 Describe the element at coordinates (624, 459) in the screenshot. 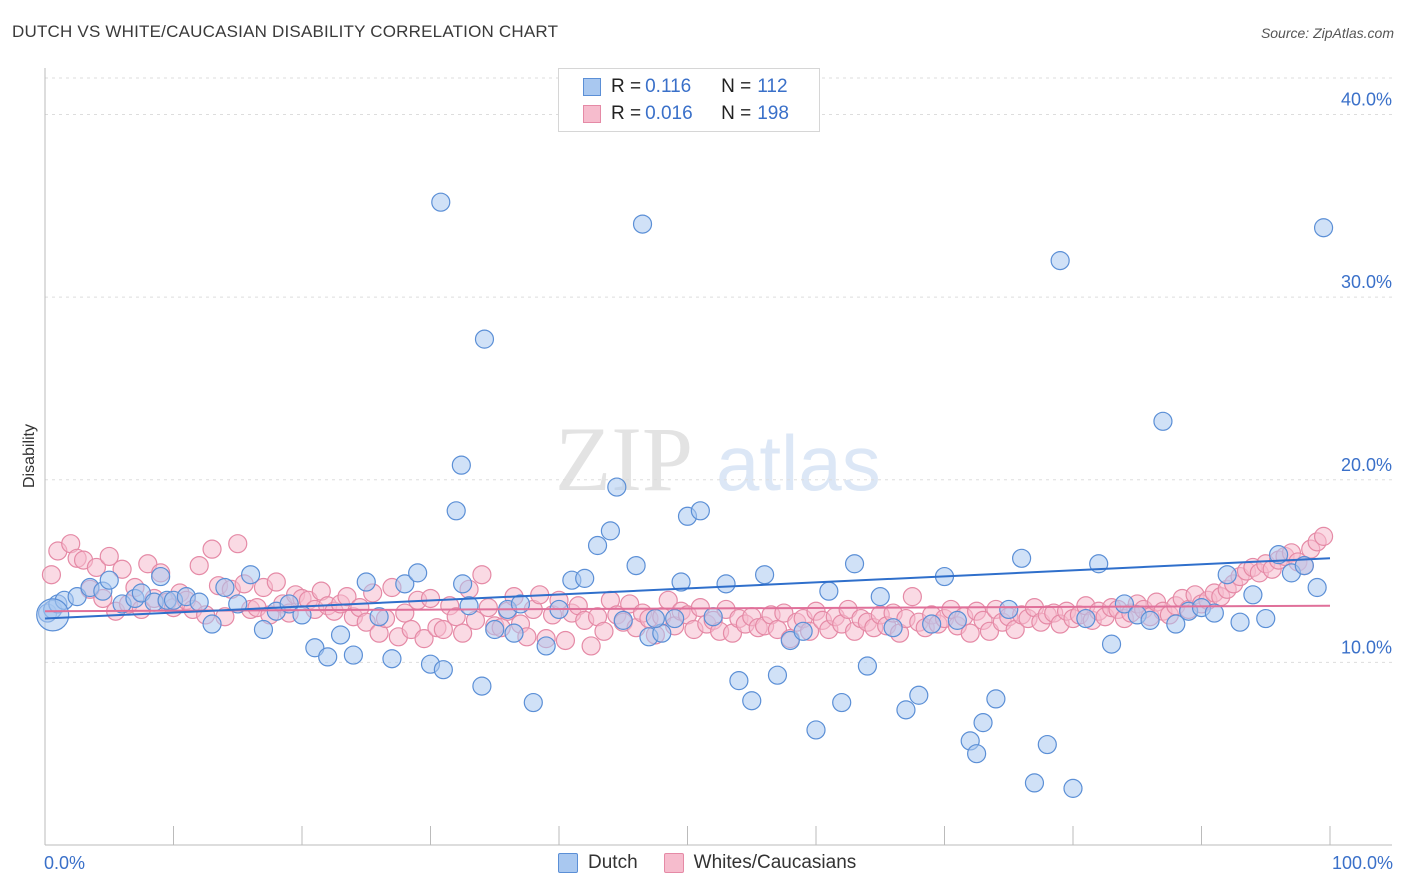

I see `watermark-zip: ZIP` at that location.